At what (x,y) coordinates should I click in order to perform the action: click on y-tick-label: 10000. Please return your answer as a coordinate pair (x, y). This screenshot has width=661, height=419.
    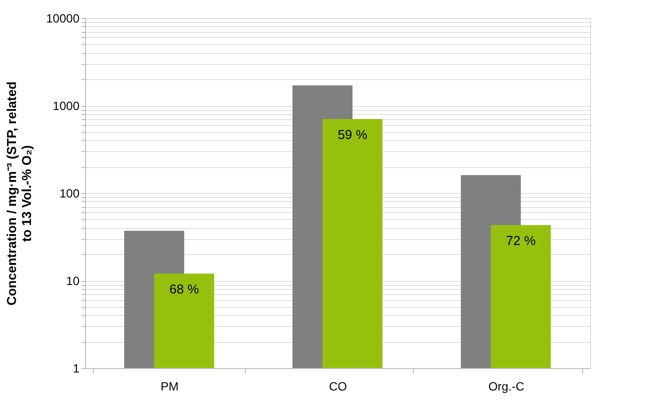
    Looking at the image, I should click on (63, 19).